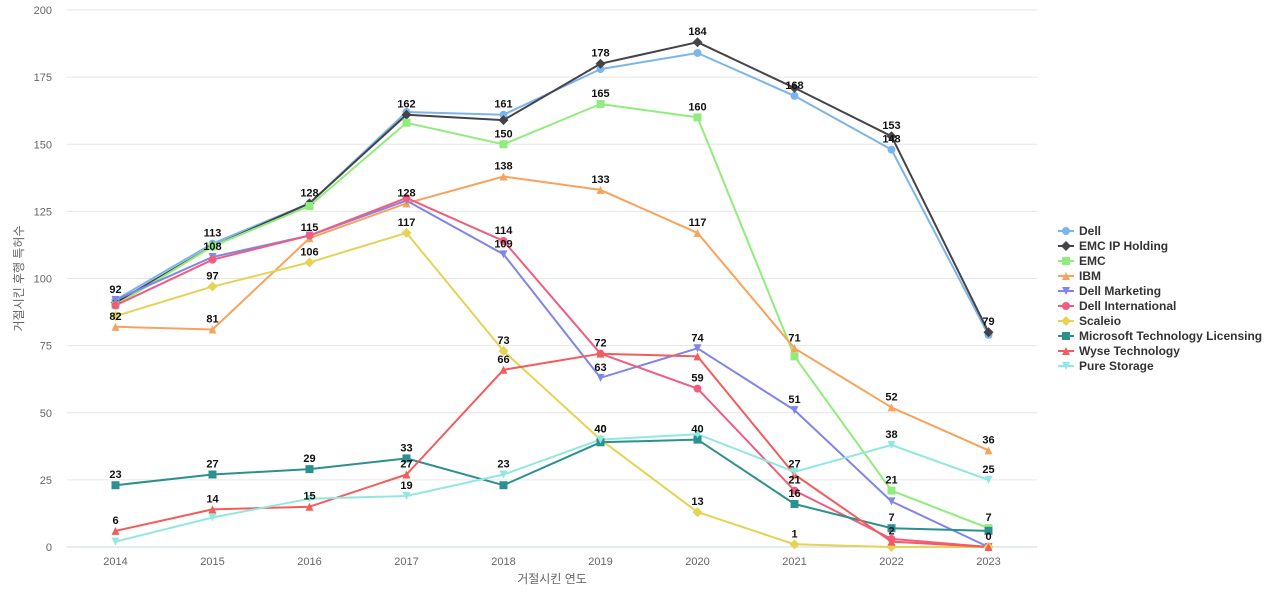 The width and height of the screenshot is (1280, 605). I want to click on data-label: 97, so click(212, 277).